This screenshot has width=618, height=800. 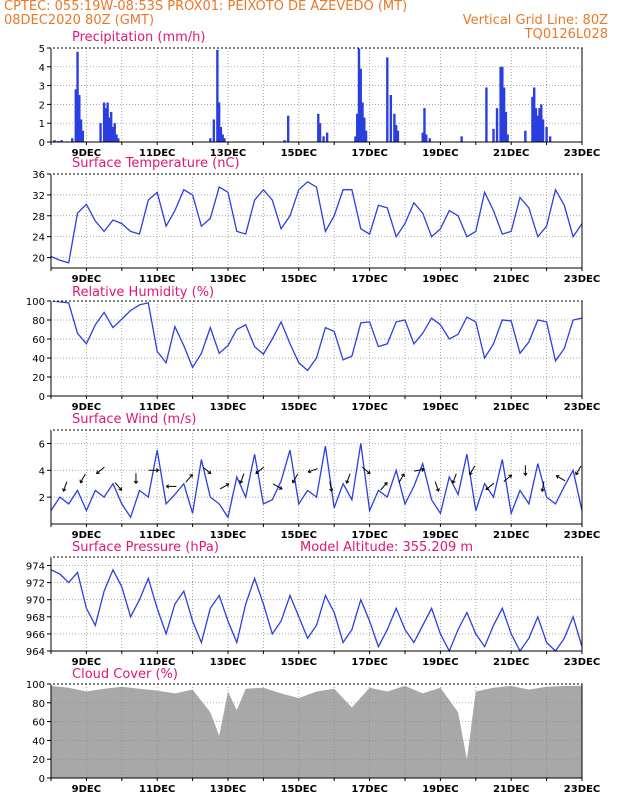 What do you see at coordinates (38, 378) in the screenshot?
I see `panel2-ytick-label: 20` at bounding box center [38, 378].